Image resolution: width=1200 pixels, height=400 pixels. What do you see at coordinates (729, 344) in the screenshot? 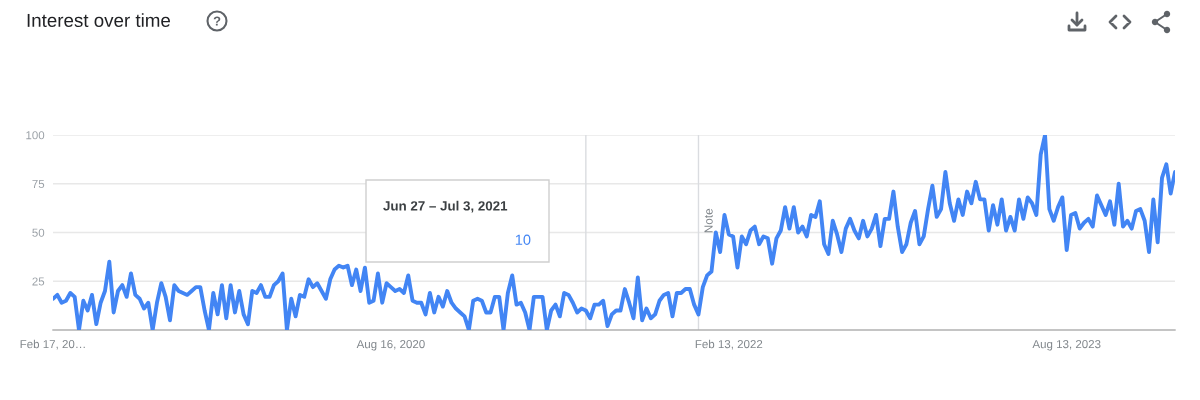
I see `x-tick-label: Feb 13, 2022` at bounding box center [729, 344].